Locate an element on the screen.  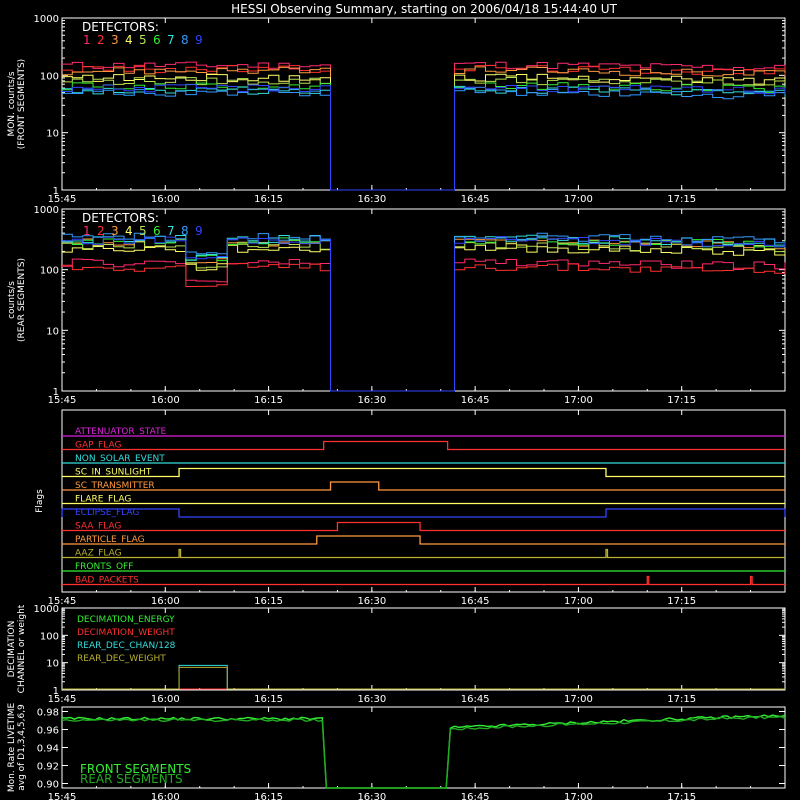
flag-line-eclipse-flag is located at coordinates (423, 513).